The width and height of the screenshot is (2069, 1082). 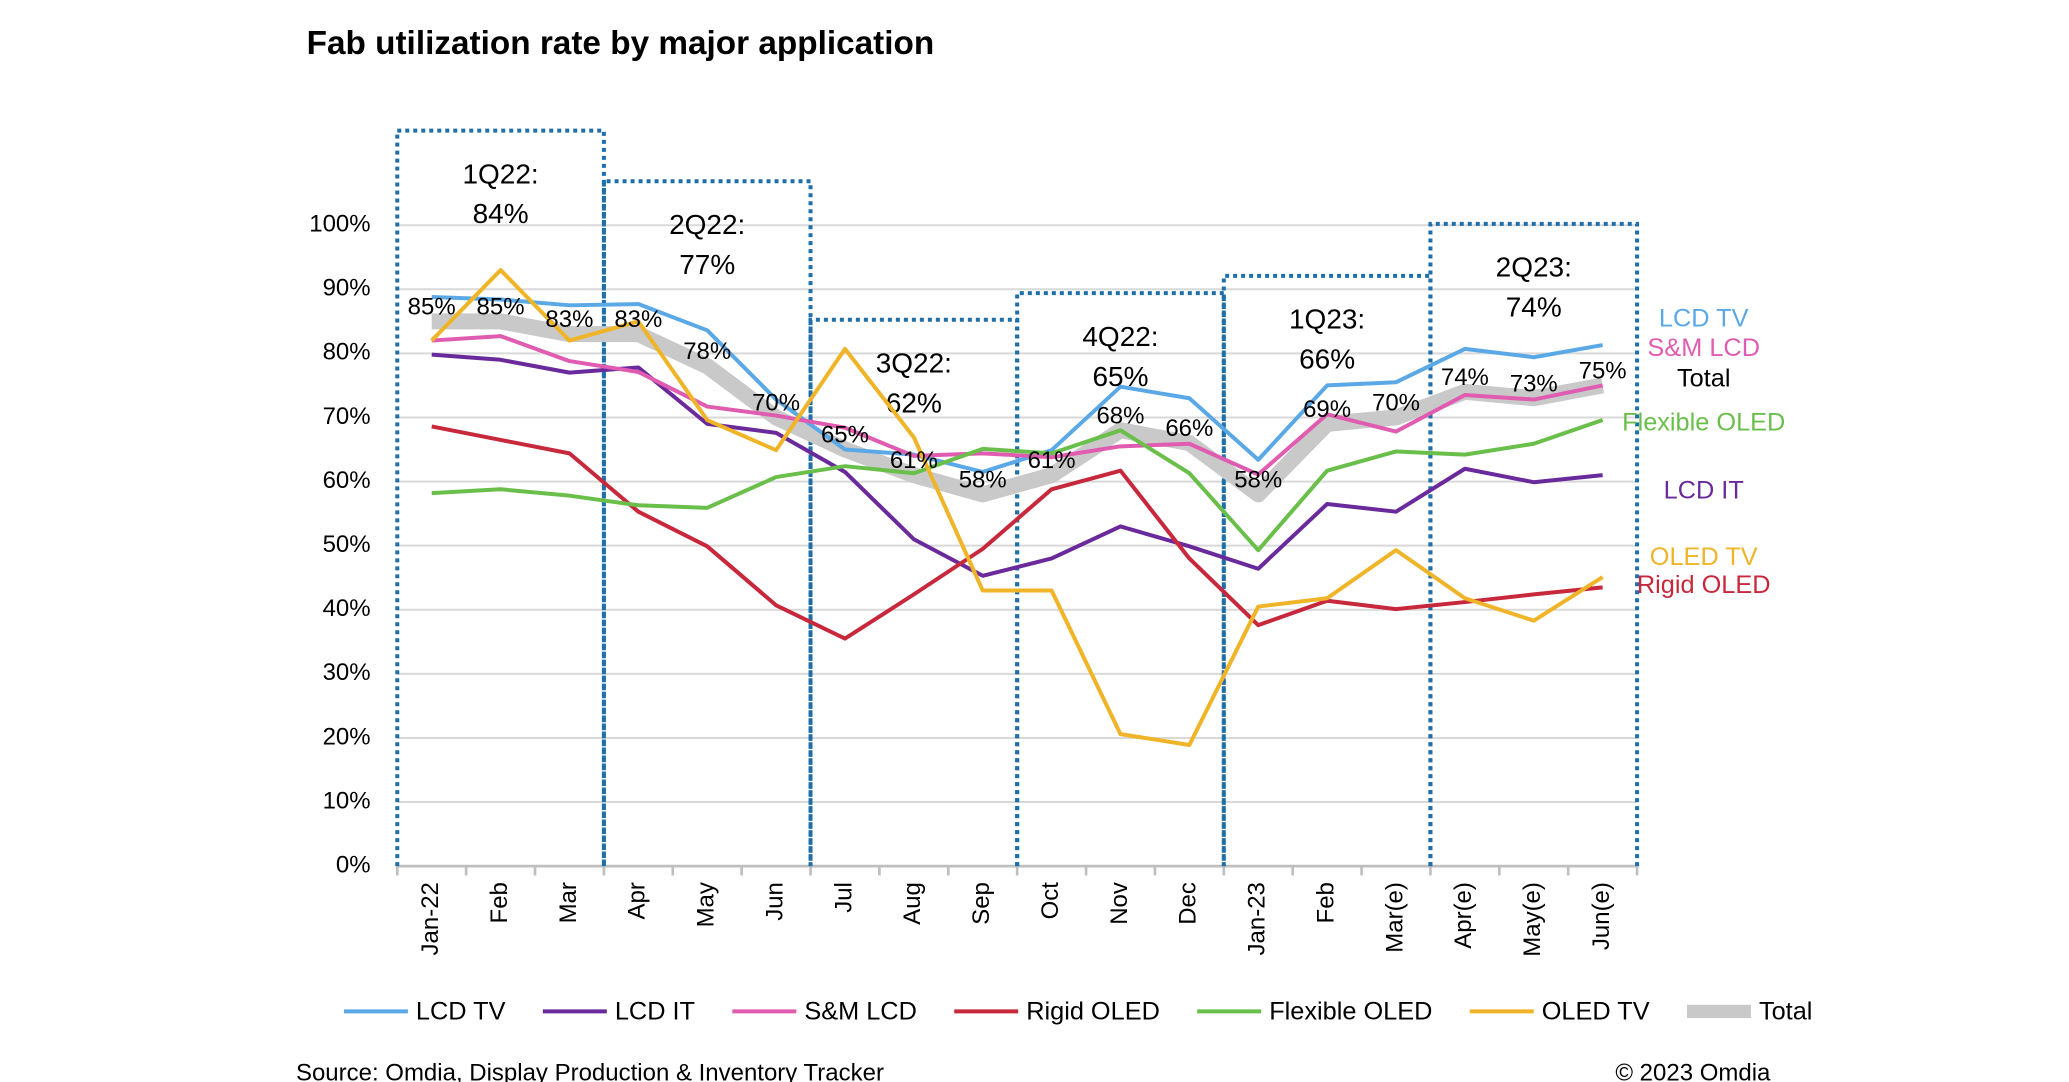 What do you see at coordinates (1093, 1011) in the screenshot?
I see `legend-label: Rigid OLED` at bounding box center [1093, 1011].